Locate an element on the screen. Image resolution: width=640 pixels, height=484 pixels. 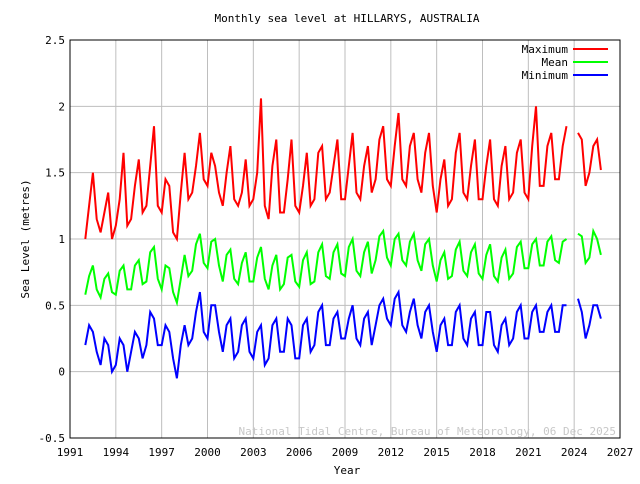
x-tick-label: 2003 is located at coordinates (253, 452).